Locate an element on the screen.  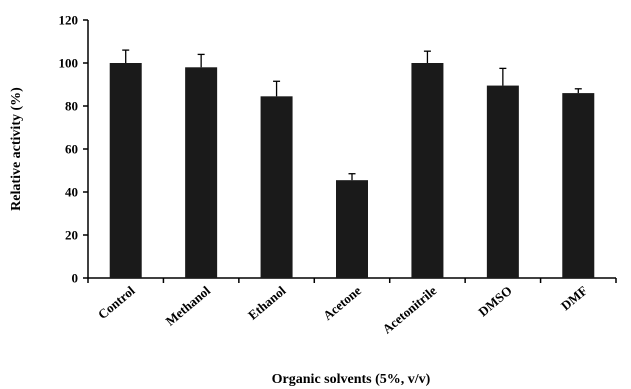
y-tick-label: 80 is located at coordinates (71, 106).